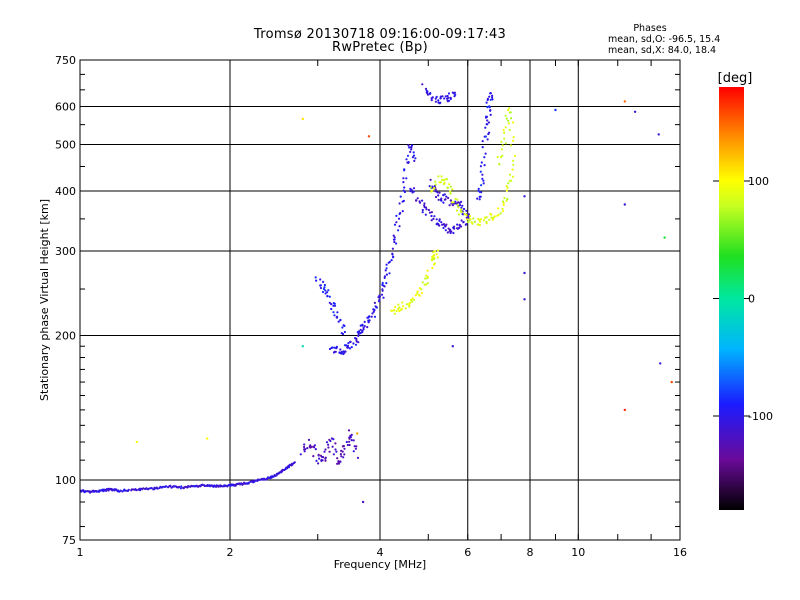  I want to click on x-tick-label: 16, so click(680, 552).